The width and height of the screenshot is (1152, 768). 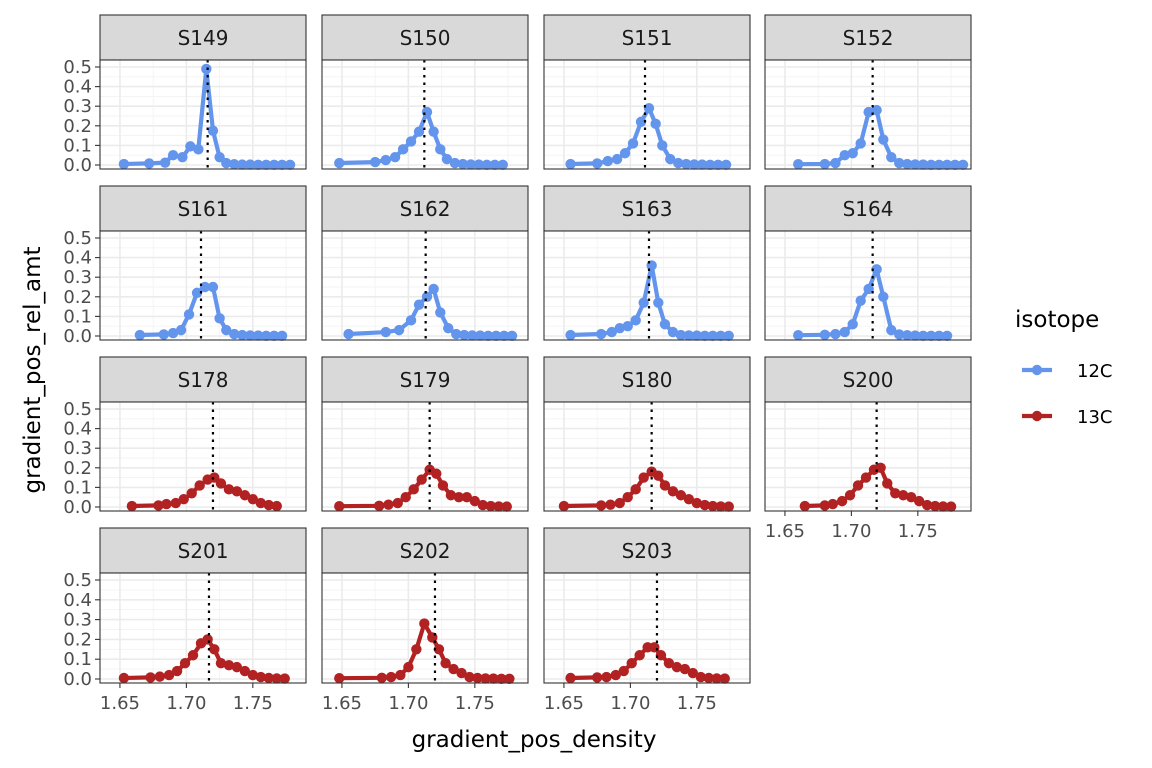 What do you see at coordinates (77, 468) in the screenshot?
I see `y-tick-label: 0.2` at bounding box center [77, 468].